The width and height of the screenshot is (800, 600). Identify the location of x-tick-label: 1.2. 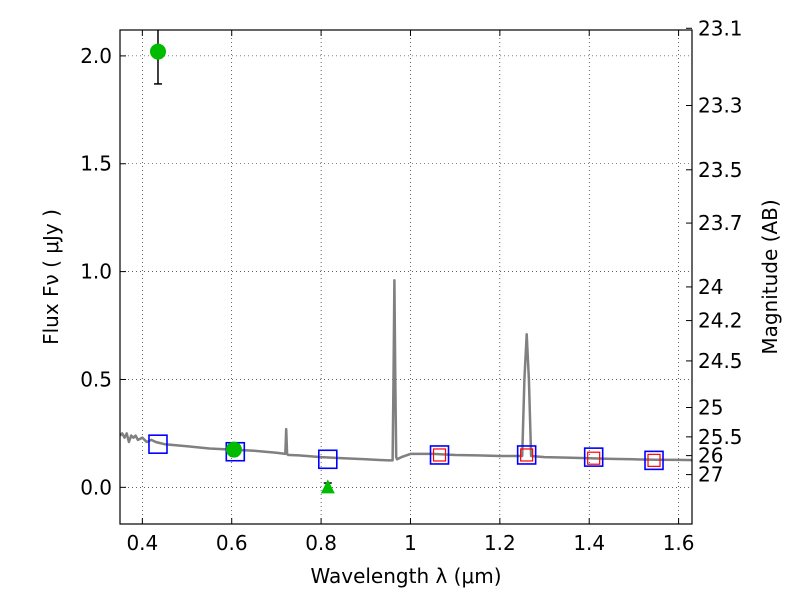
(500, 543).